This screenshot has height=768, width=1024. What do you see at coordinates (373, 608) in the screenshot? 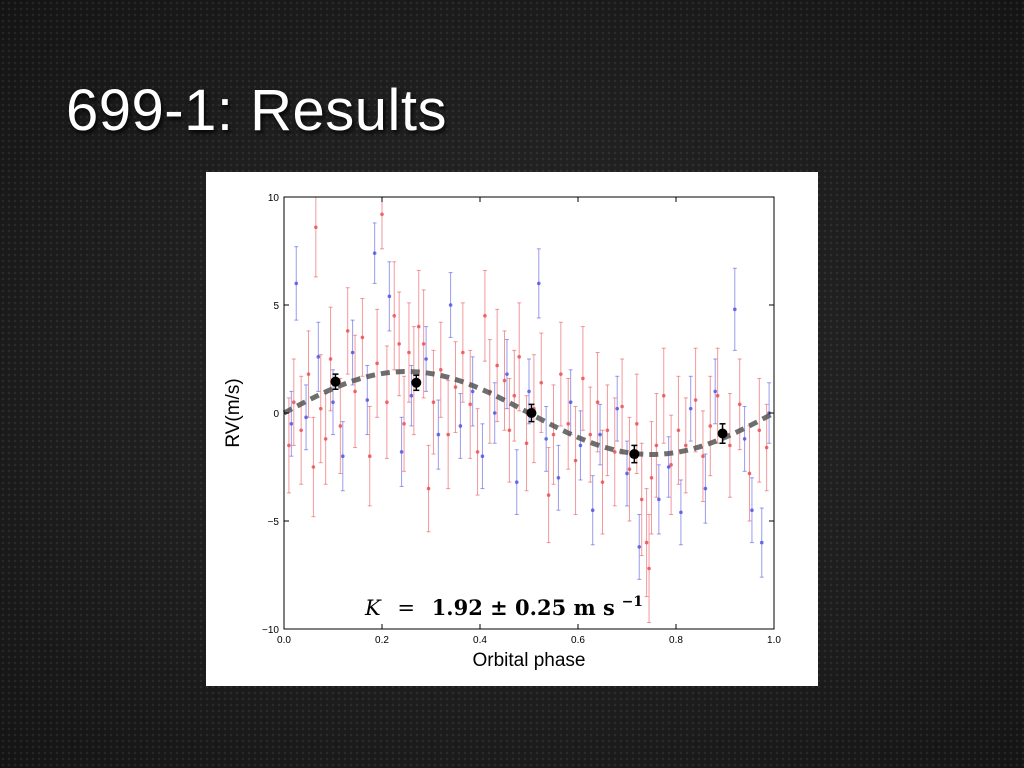
I see `k-annotation-var: K` at bounding box center [373, 608].